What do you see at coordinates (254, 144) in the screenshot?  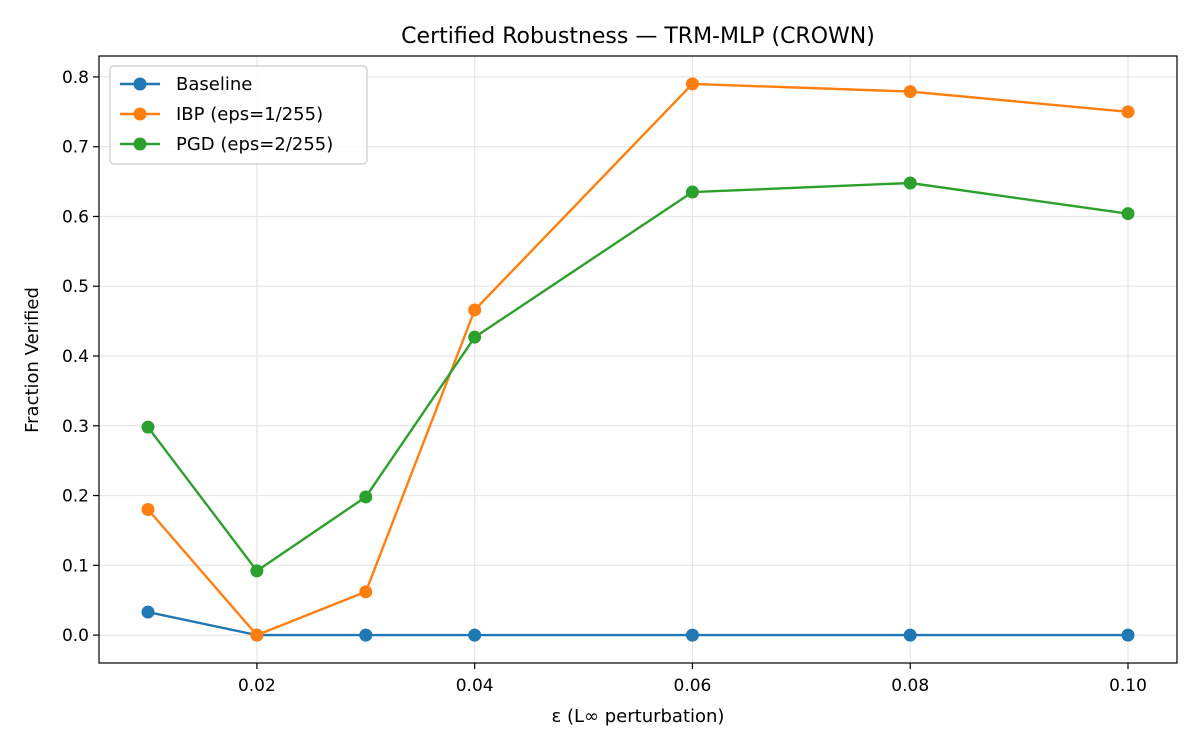 I see `legend-label: PGD (eps=2/255)` at bounding box center [254, 144].